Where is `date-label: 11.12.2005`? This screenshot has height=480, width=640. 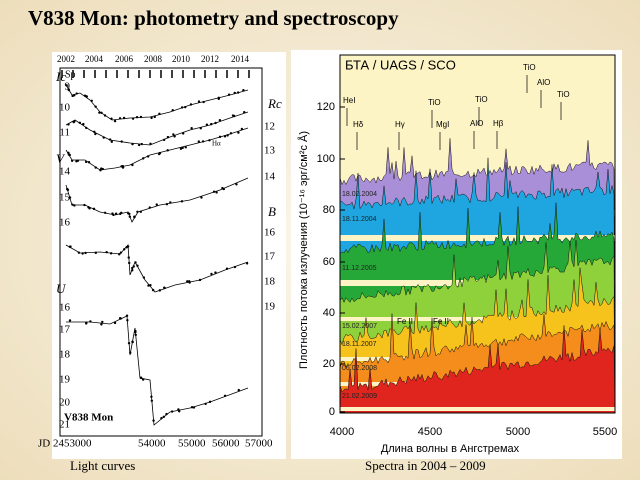 date-label: 11.12.2005 is located at coordinates (359, 268).